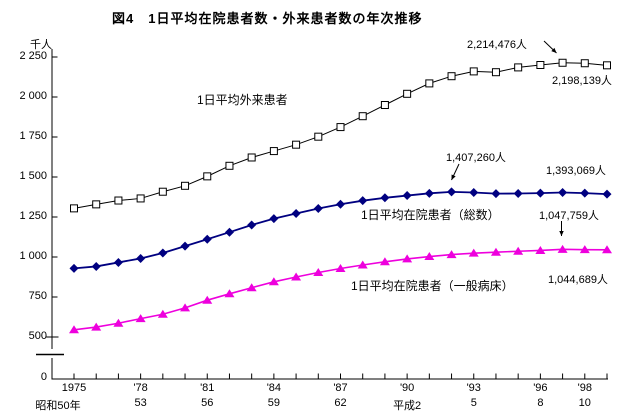  Describe the element at coordinates (41, 45) in the screenshot. I see `y-axis-unit-label: 千人` at that location.